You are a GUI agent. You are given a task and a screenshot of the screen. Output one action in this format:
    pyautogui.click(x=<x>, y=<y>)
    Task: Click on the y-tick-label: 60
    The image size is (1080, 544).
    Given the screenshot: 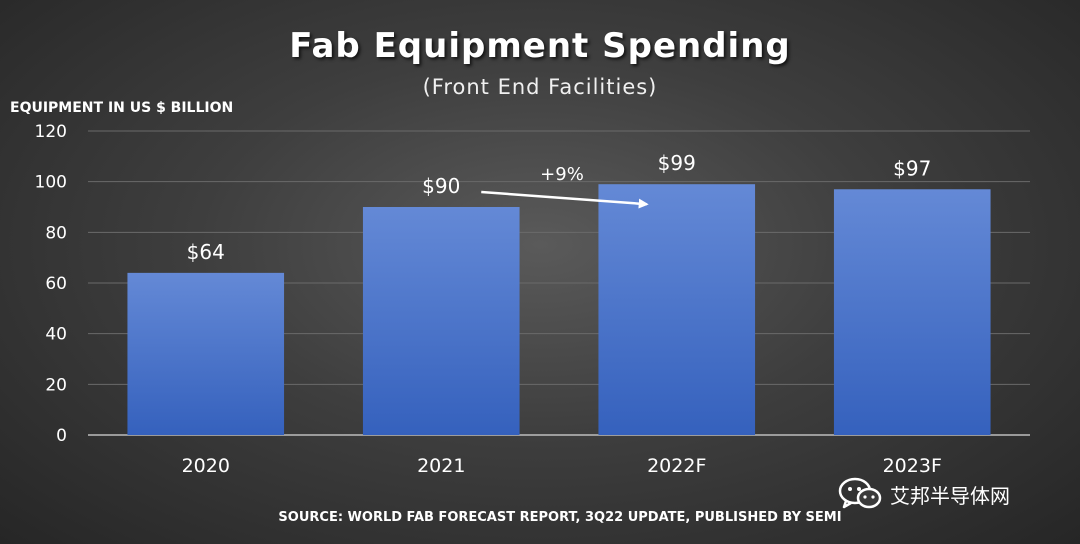 What is the action you would take?
    pyautogui.click(x=56, y=284)
    